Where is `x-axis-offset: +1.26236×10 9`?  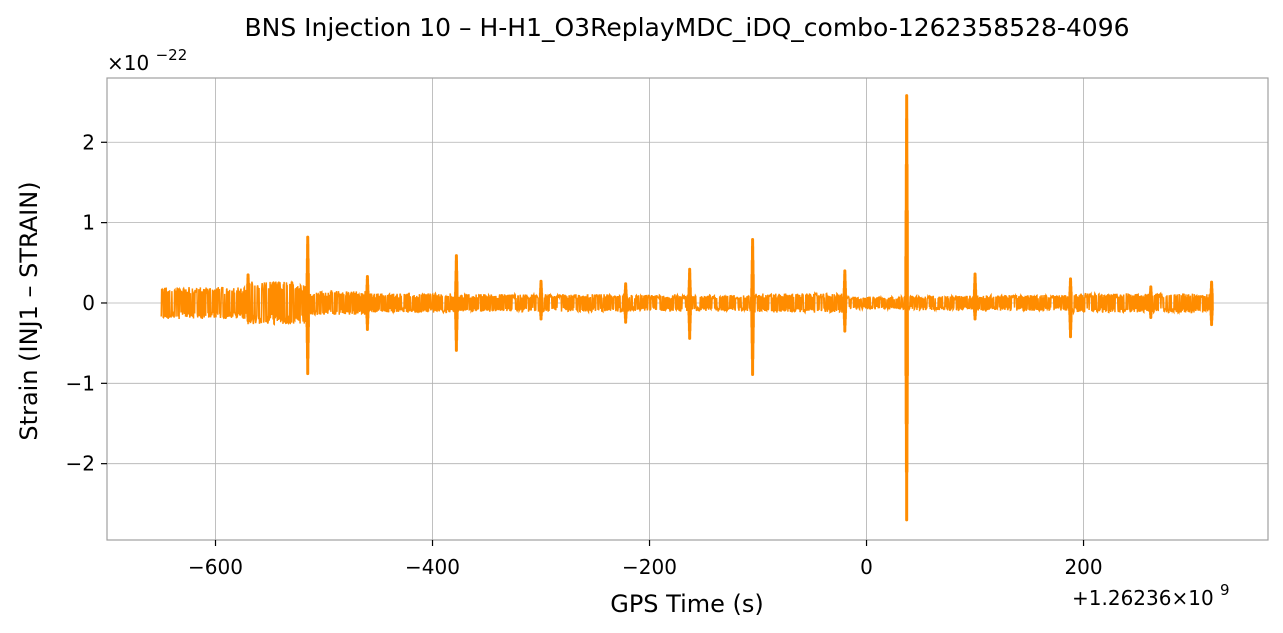
x-axis-offset: +1.26236×10 9 is located at coordinates (1151, 595).